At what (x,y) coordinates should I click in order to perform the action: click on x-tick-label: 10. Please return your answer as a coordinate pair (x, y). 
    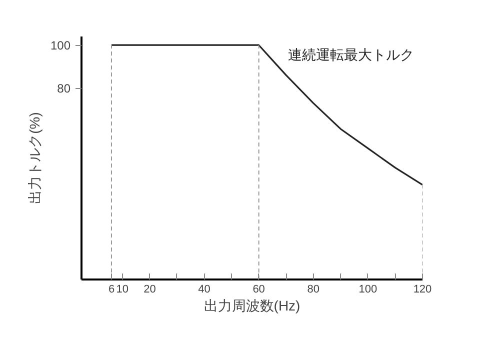
    Looking at the image, I should click on (122, 290).